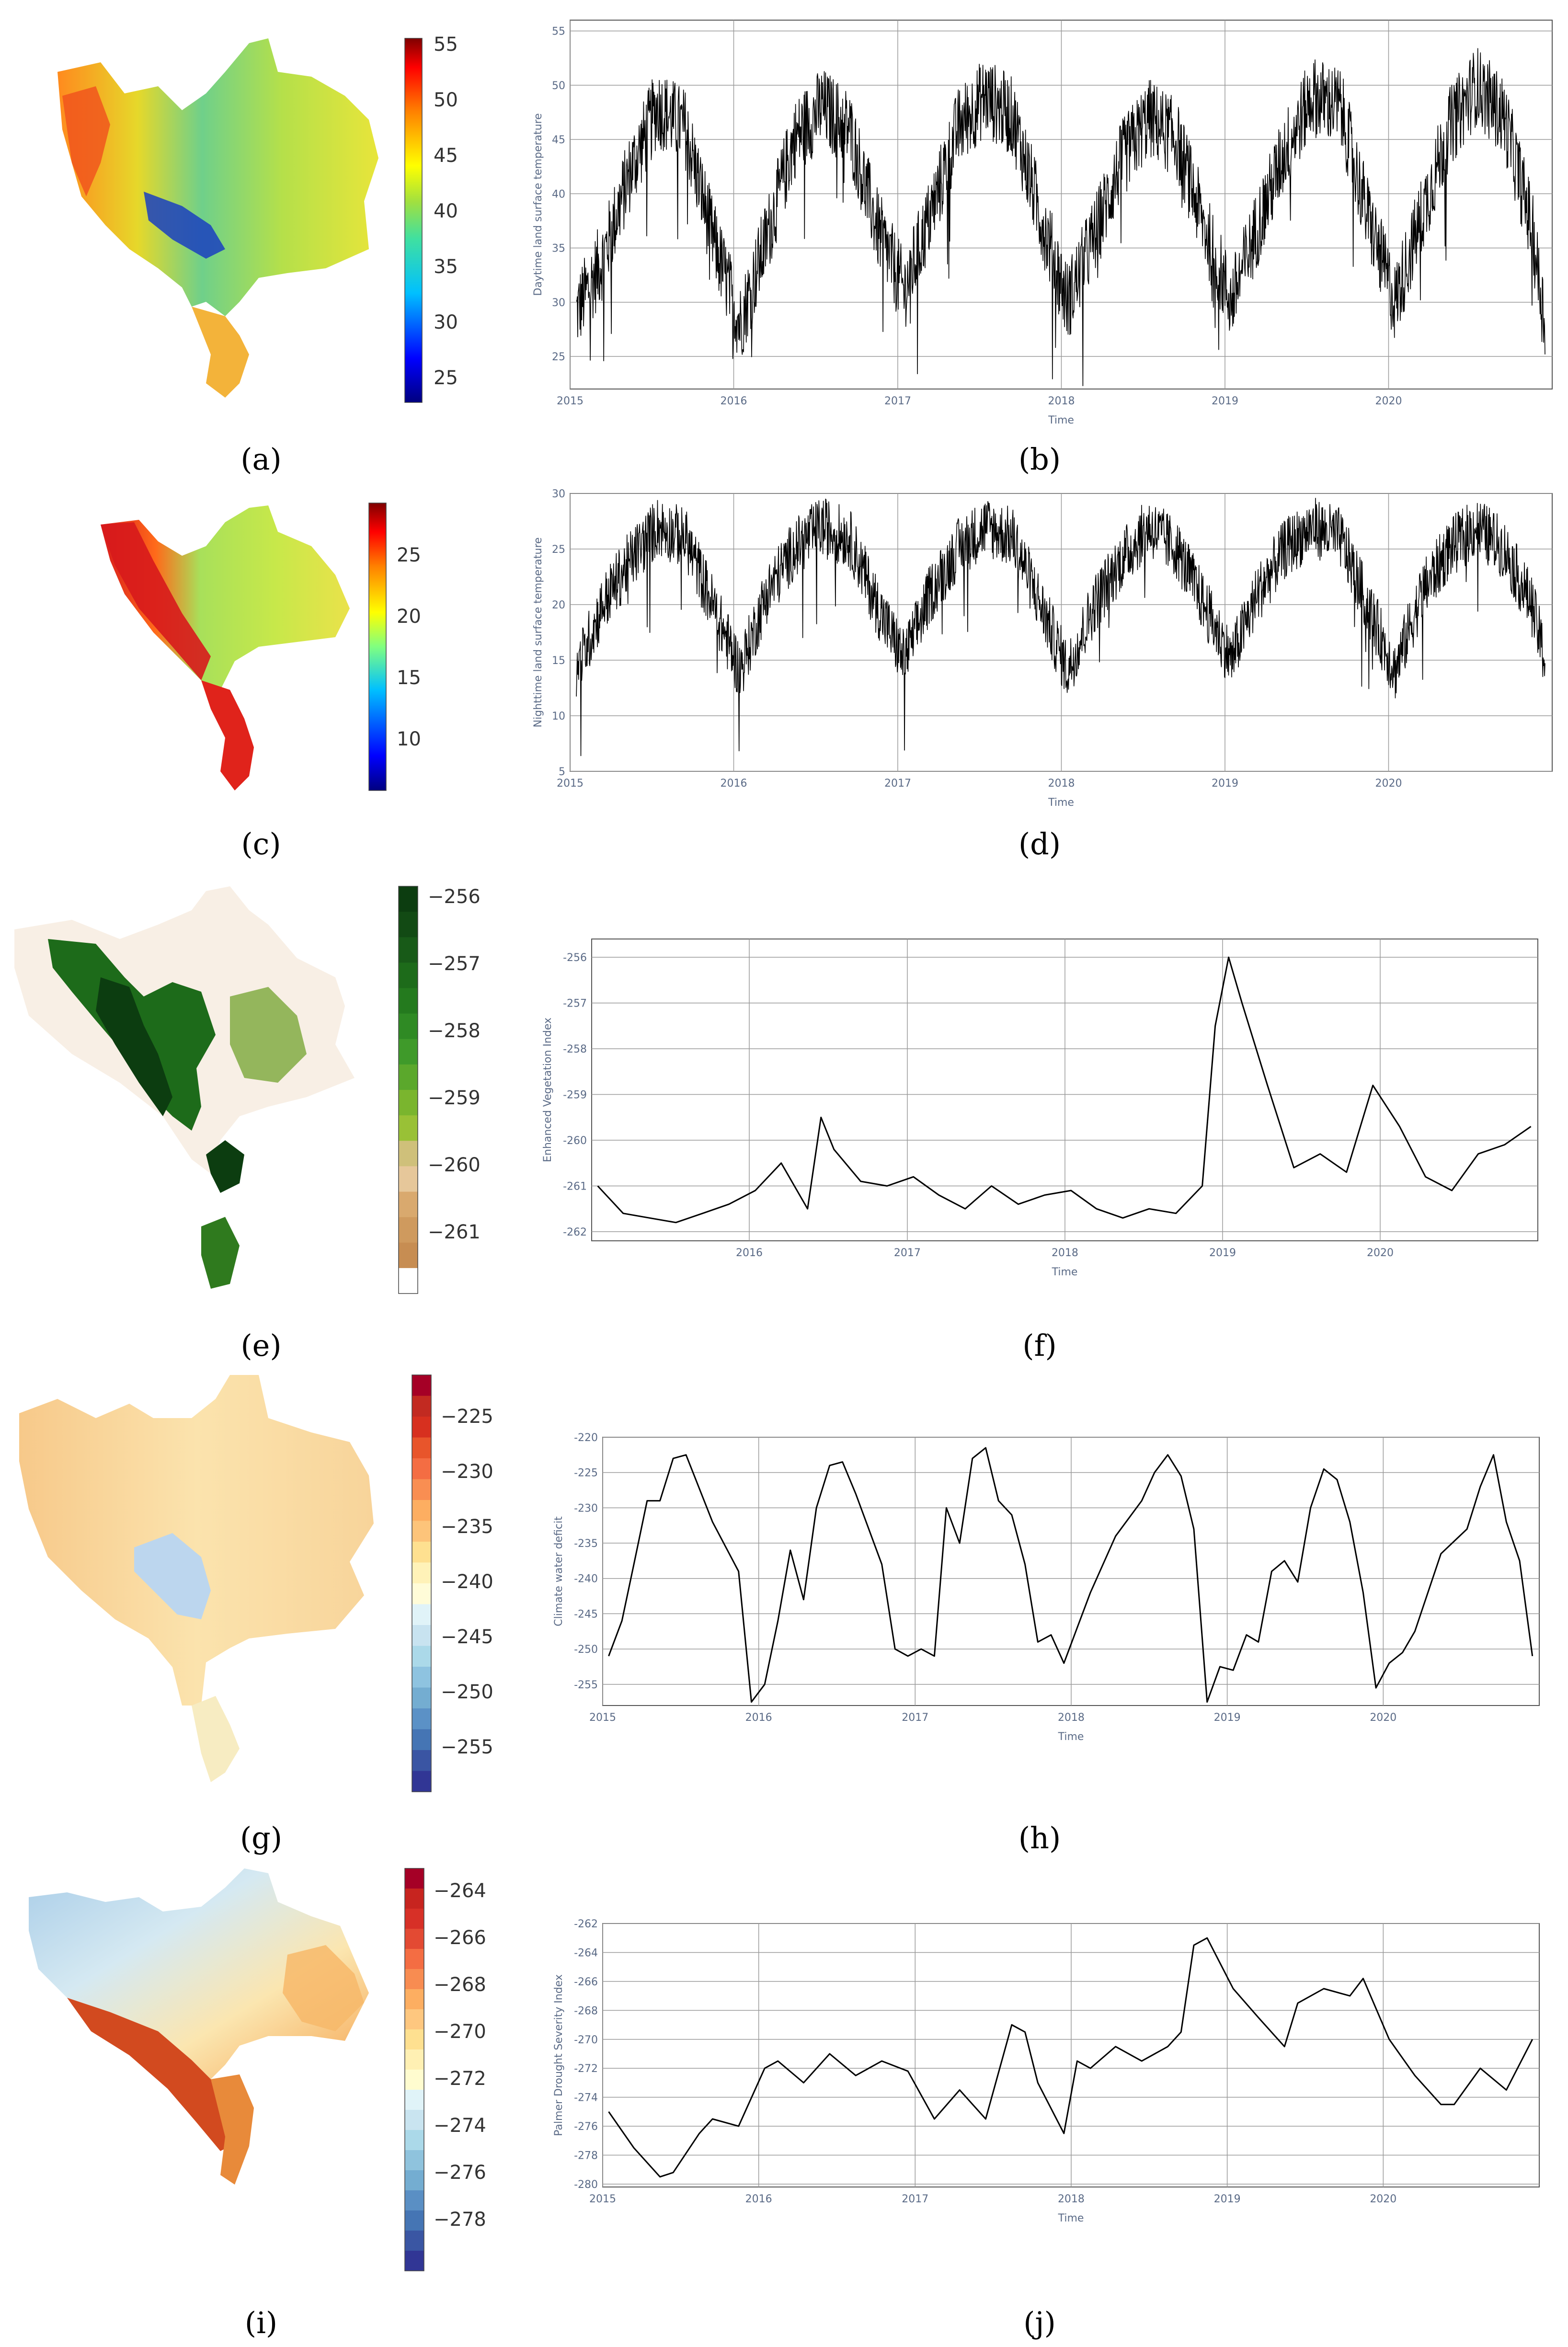  What do you see at coordinates (467, 1527) in the screenshot?
I see `colorbar-tick: −235` at bounding box center [467, 1527].